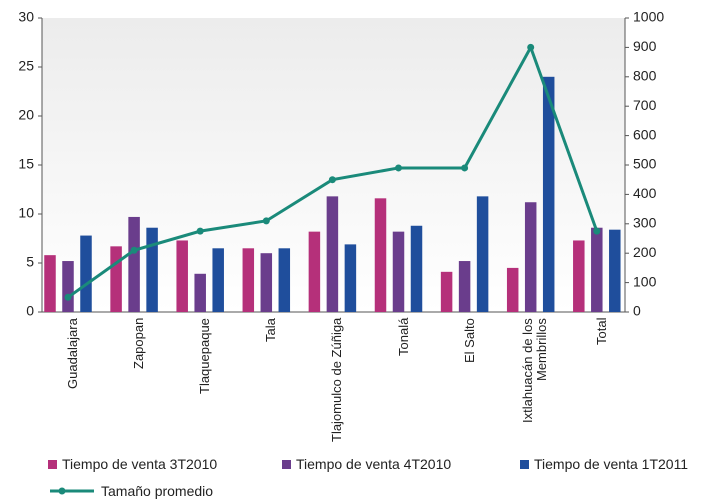 The height and width of the screenshot is (502, 718). Describe the element at coordinates (140, 464) in the screenshot. I see `legend-label: Tiempo de venta 3T2010` at that location.